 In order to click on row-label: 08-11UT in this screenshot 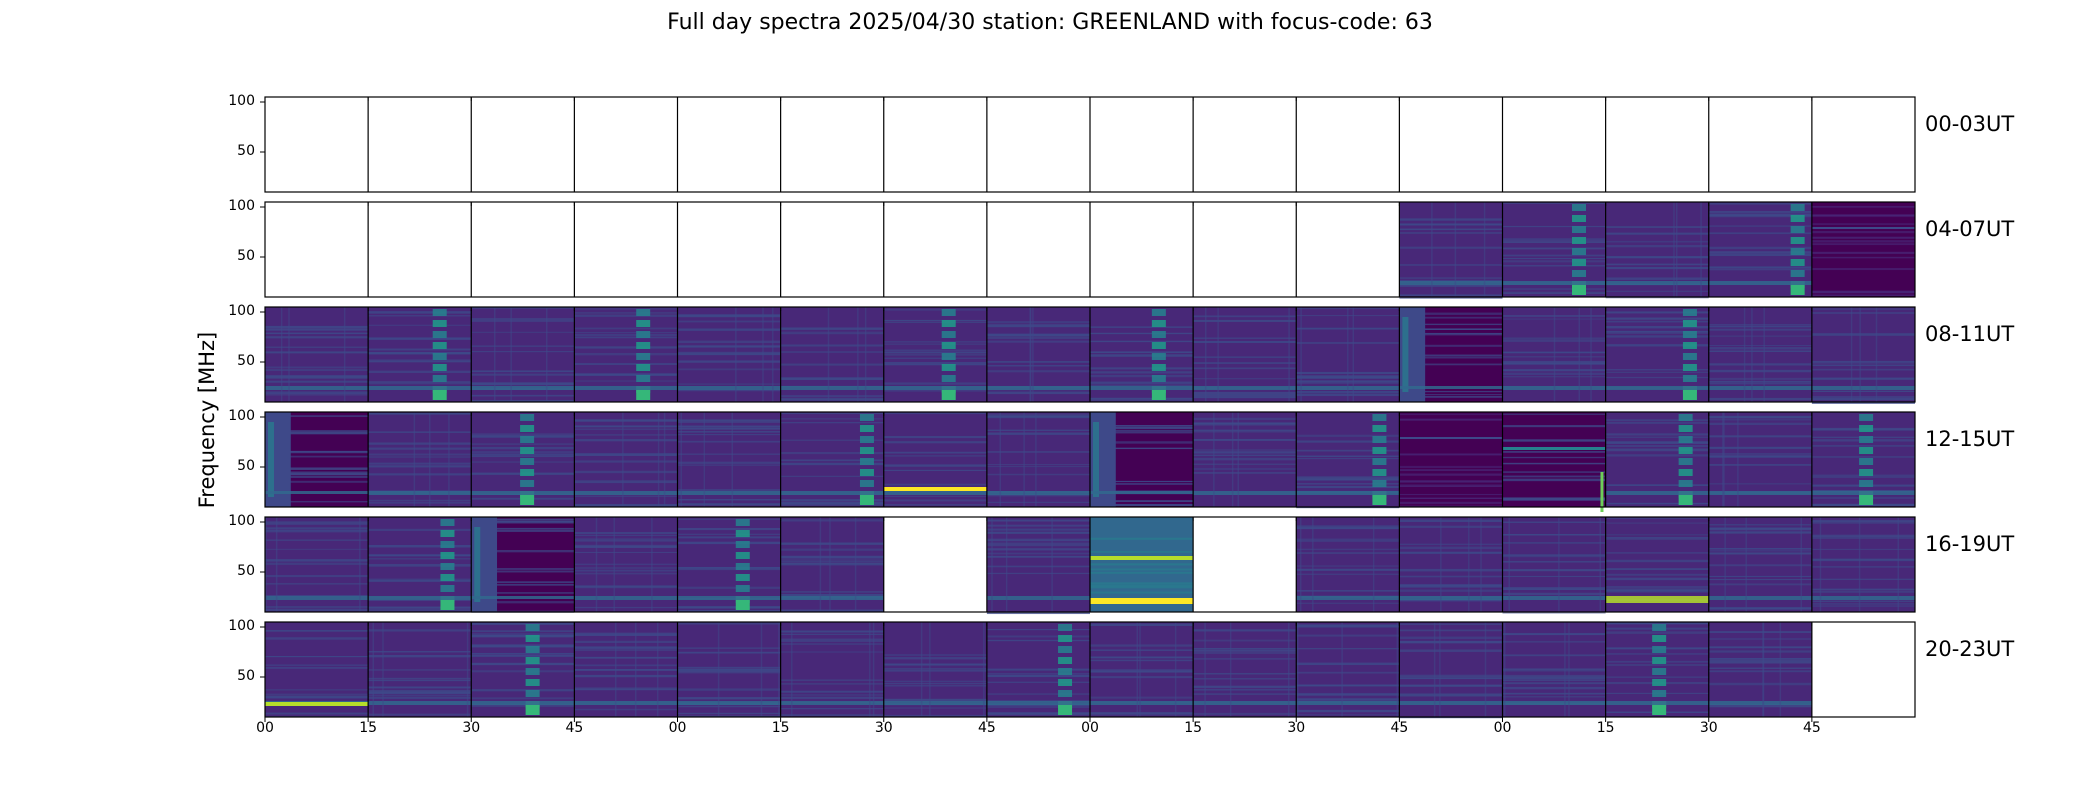, I will do `click(1970, 334)`.